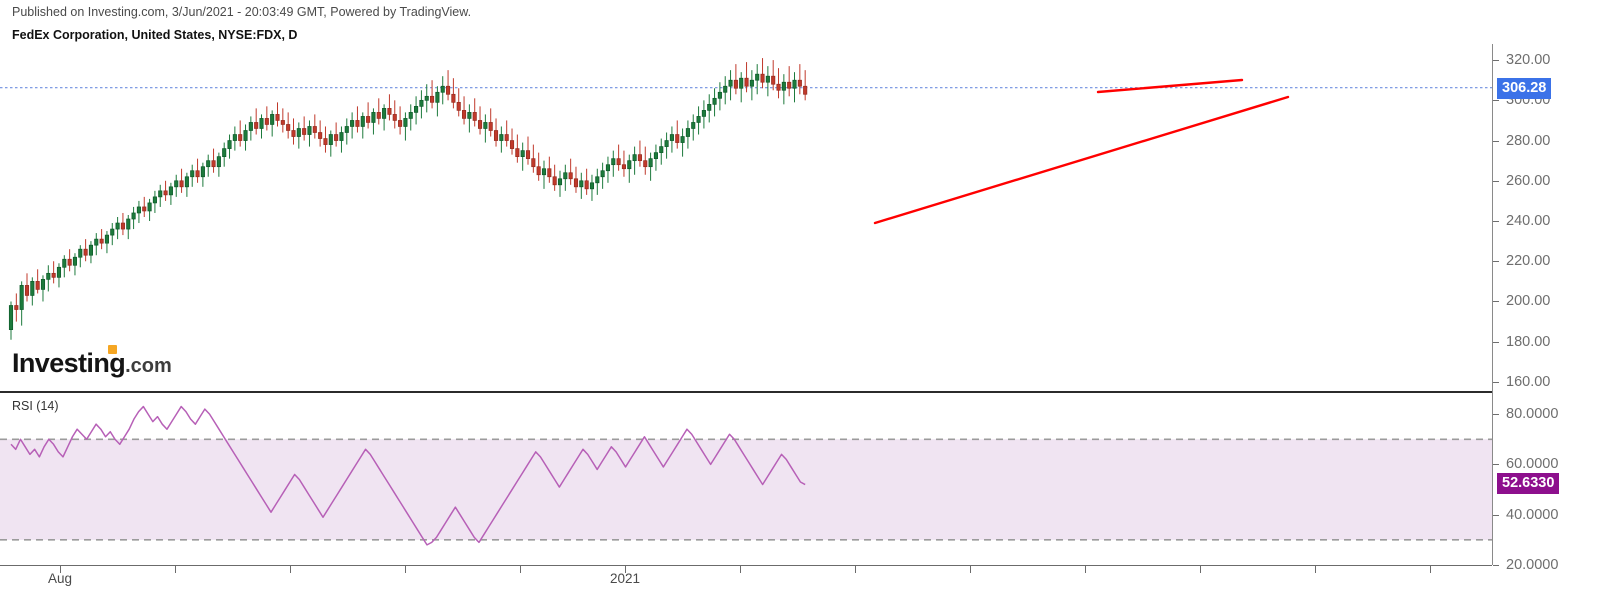 This screenshot has width=1600, height=607. Describe the element at coordinates (1081, 160) in the screenshot. I see `trendline-lower-support` at that location.